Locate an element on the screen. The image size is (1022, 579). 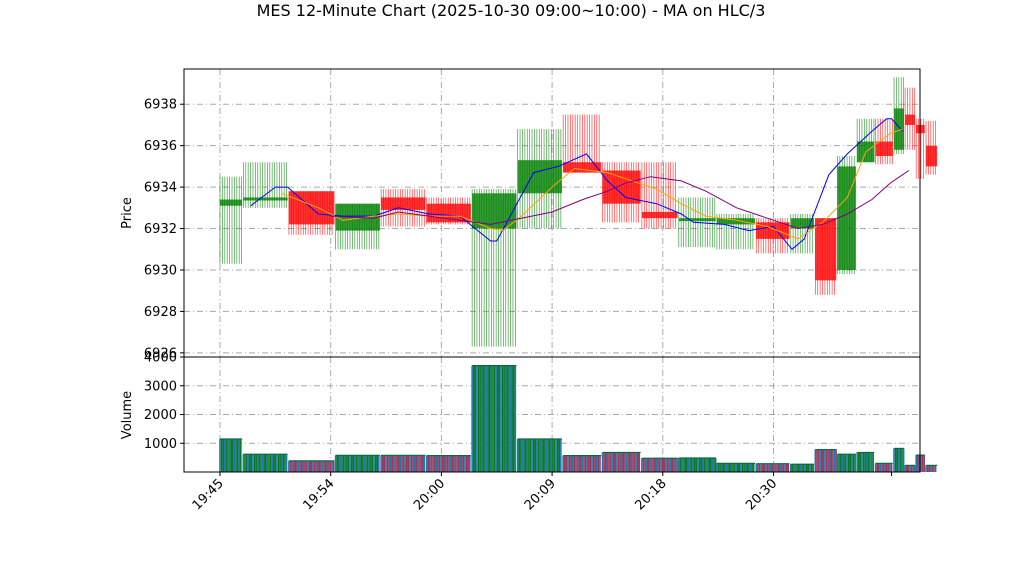
price-tick-label: 6936 is located at coordinates (160, 146).